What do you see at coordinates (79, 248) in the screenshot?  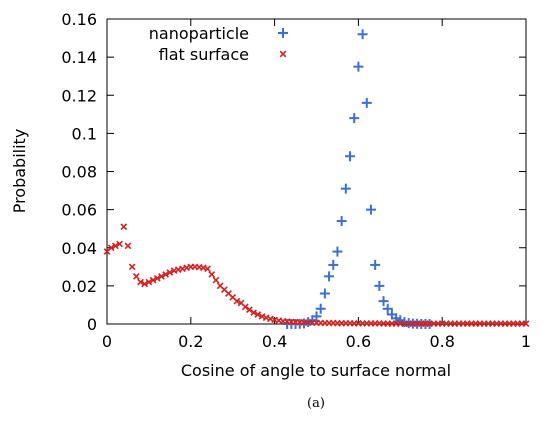 I see `y-tick-label: 0.04` at bounding box center [79, 248].